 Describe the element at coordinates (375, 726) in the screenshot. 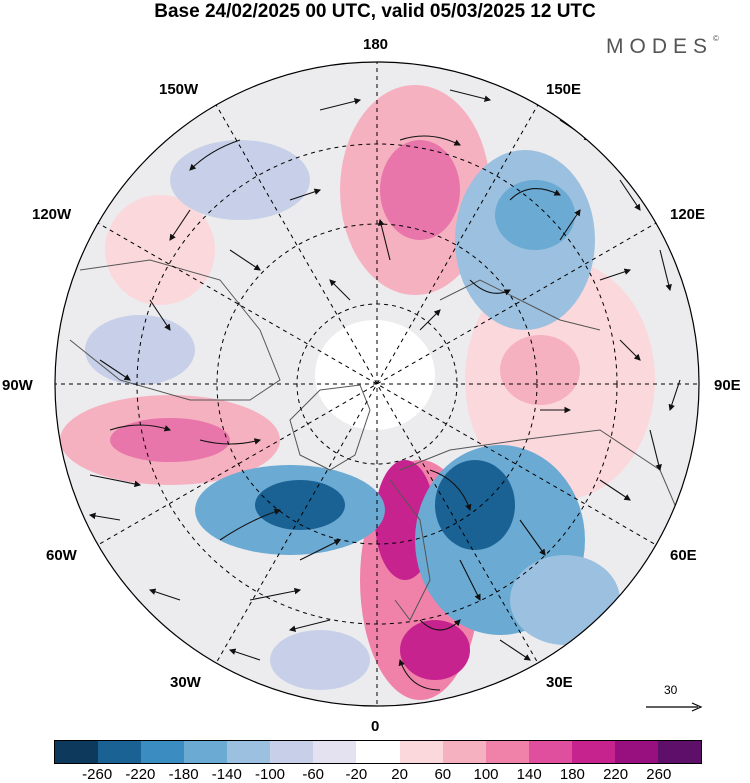

I see `lon-label-0: 0` at that location.